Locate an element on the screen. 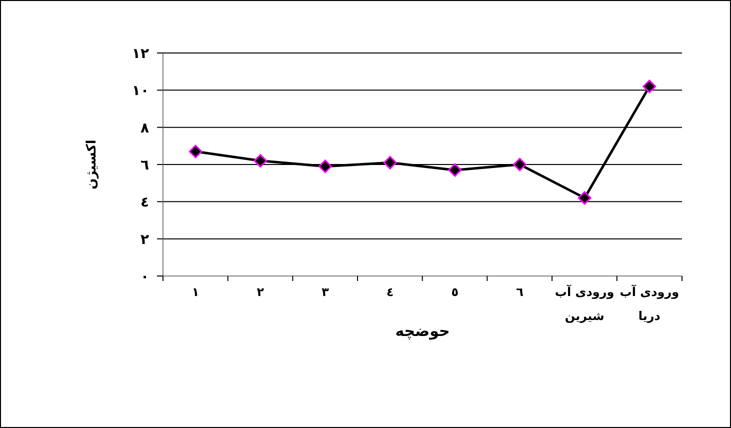 The height and width of the screenshot is (428, 731). x-tick-label: ورودی آب دریا is located at coordinates (650, 303).